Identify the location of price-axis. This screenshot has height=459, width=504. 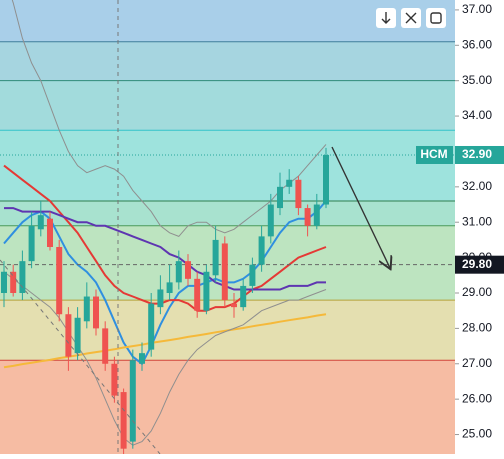
(479, 227).